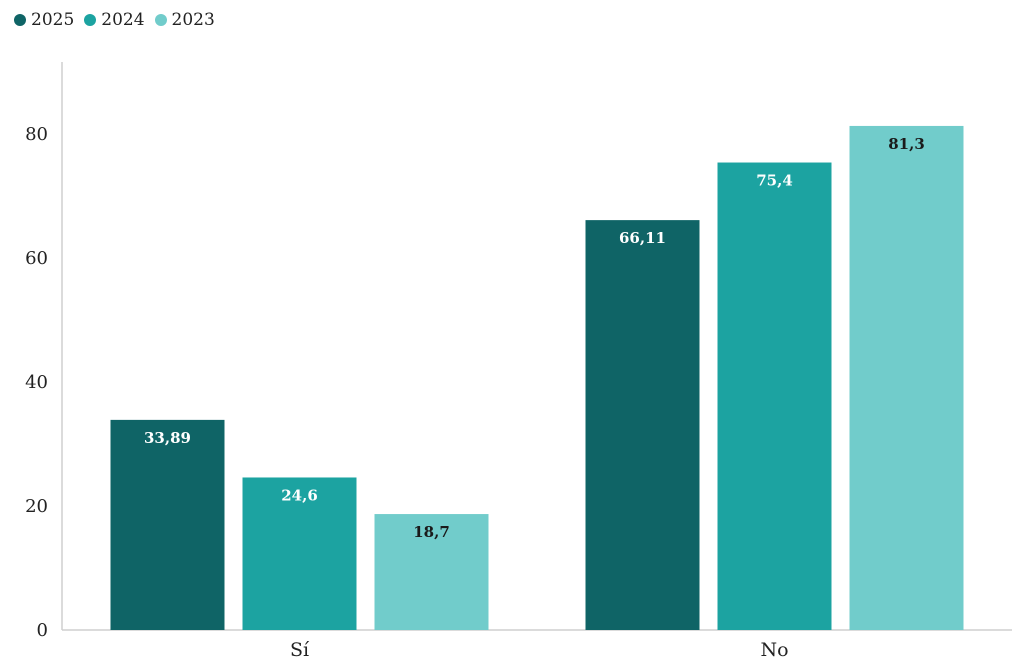 This screenshot has height=669, width=1024. I want to click on bar-2024-si, so click(299, 553).